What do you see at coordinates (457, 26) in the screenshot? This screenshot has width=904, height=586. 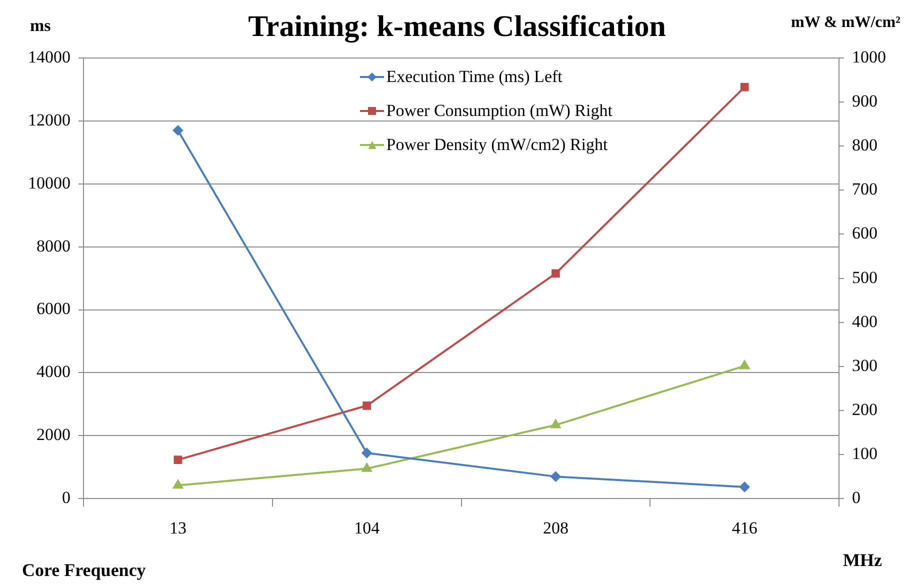 I see `chart-title: Training: k-means Classification` at bounding box center [457, 26].